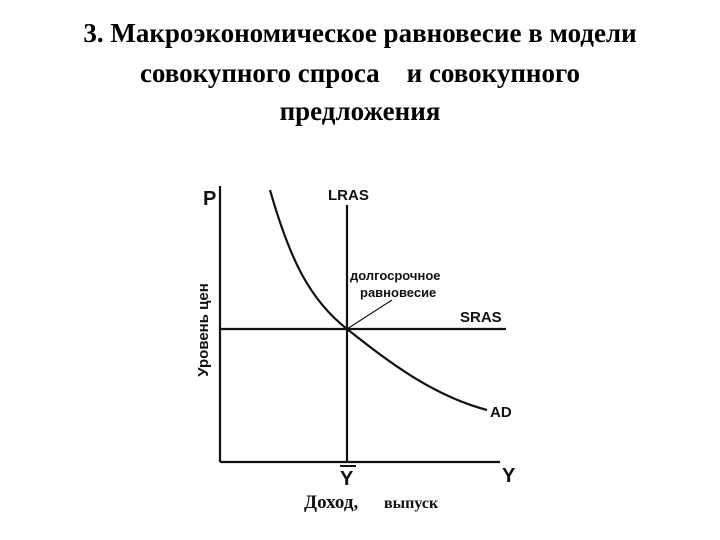 The width and height of the screenshot is (720, 540). What do you see at coordinates (395, 275) in the screenshot?
I see `equilibrium-label: долгосрочное` at bounding box center [395, 275].